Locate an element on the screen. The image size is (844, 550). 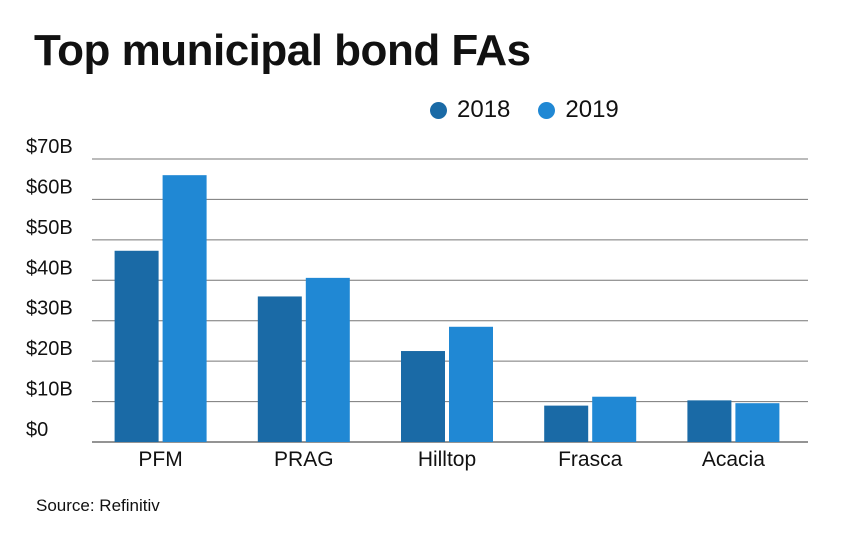
bar-pfm-2019 is located at coordinates (184, 308).